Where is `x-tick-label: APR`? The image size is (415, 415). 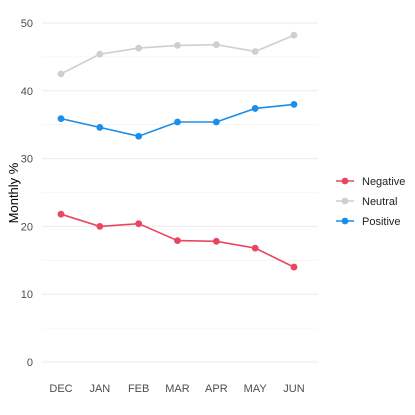 x-tick-label: APR is located at coordinates (216, 389).